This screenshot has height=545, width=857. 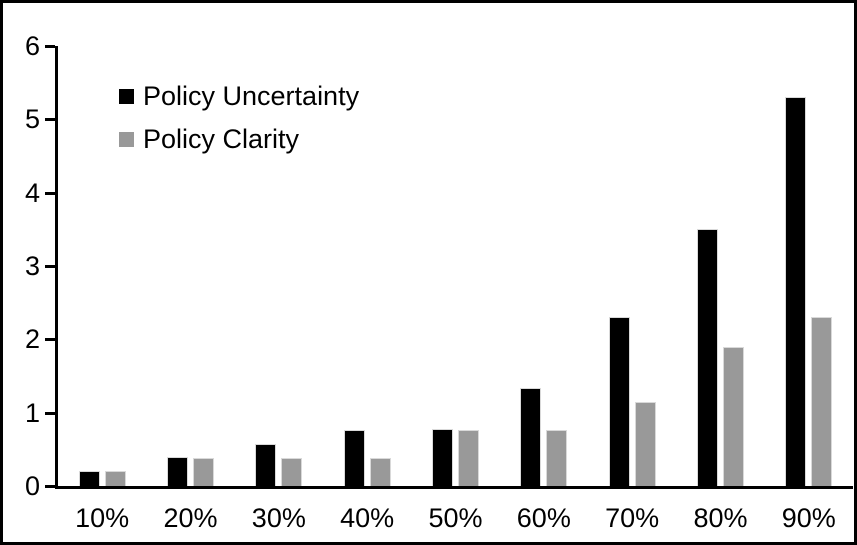 I want to click on bar-policy-clarity-50%, so click(x=468, y=458).